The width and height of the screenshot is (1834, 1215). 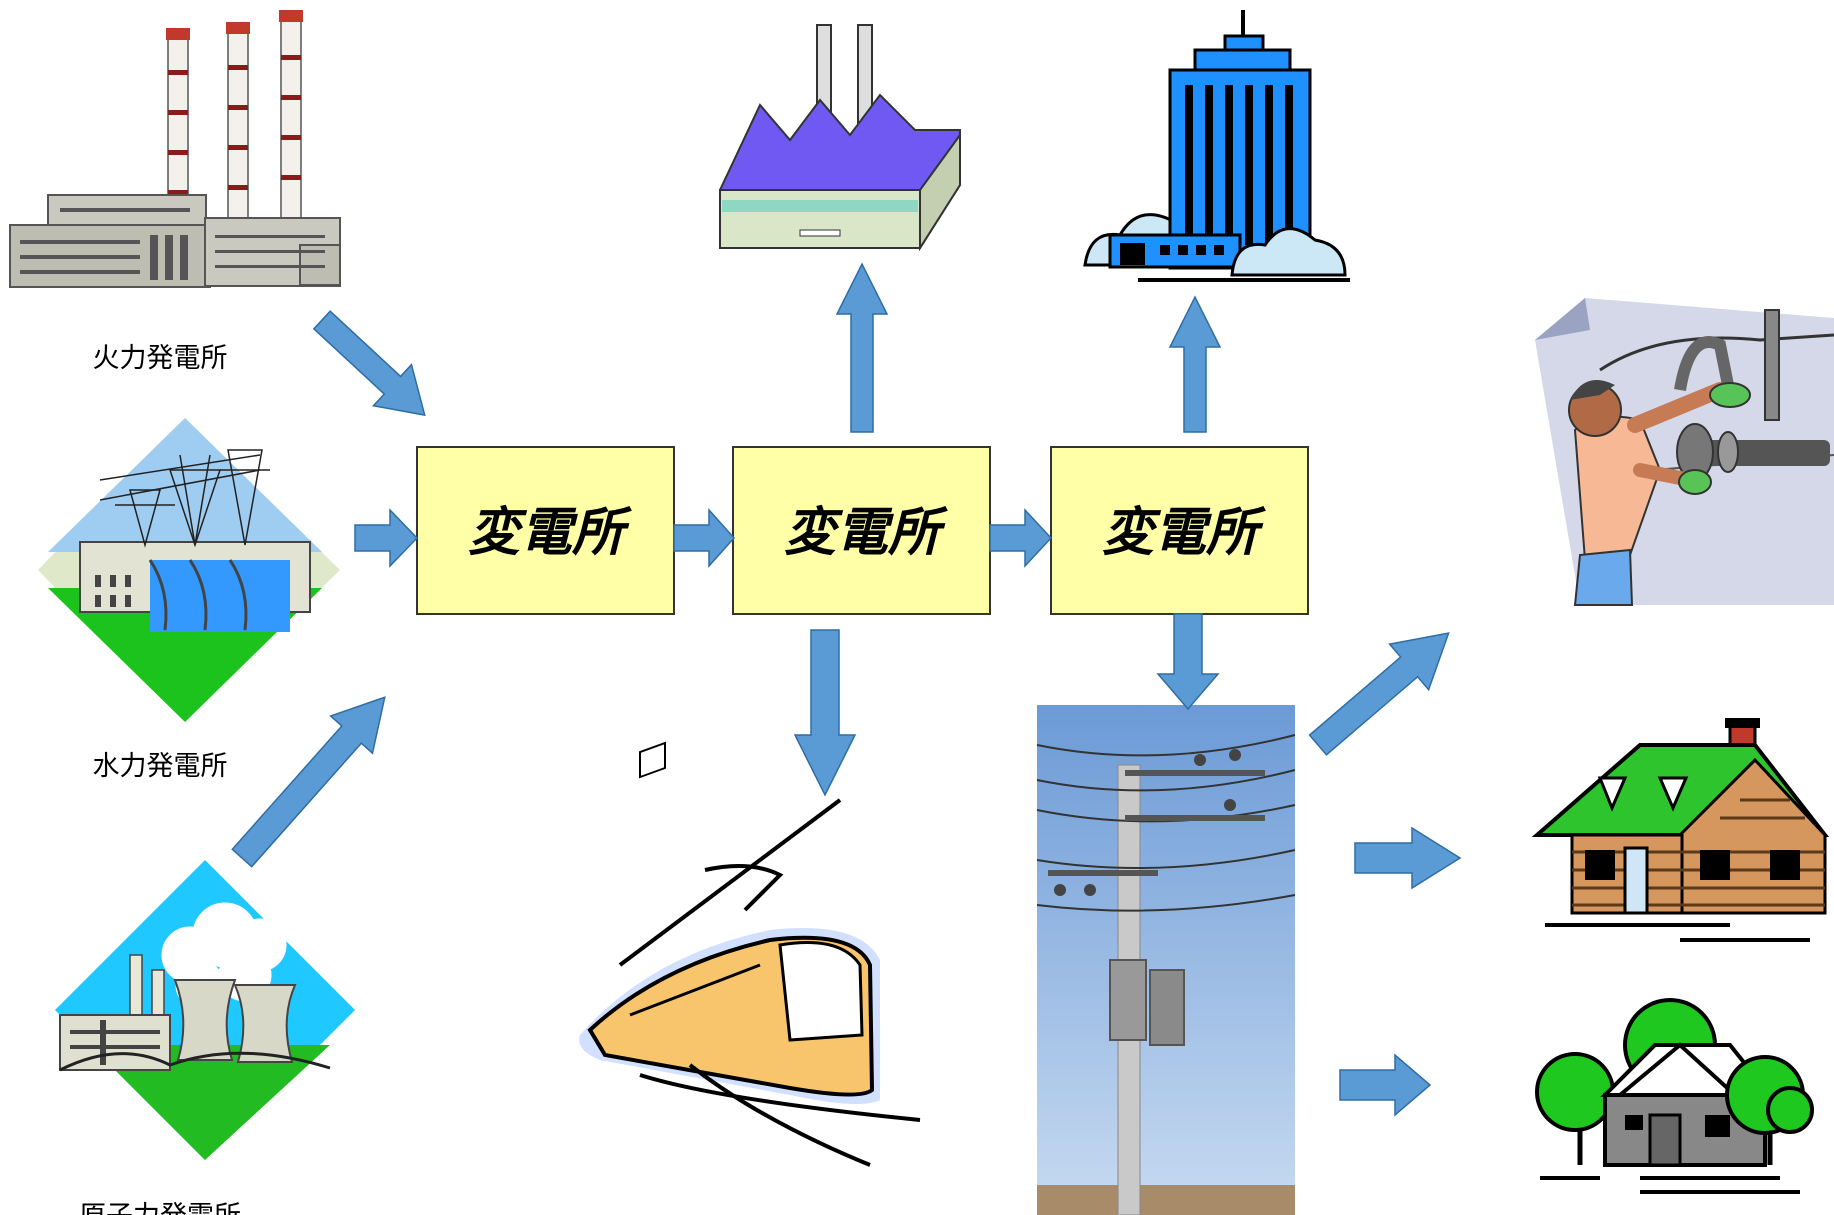 What do you see at coordinates (205, 1010) in the screenshot?
I see `nuclear-power-plant-icon` at bounding box center [205, 1010].